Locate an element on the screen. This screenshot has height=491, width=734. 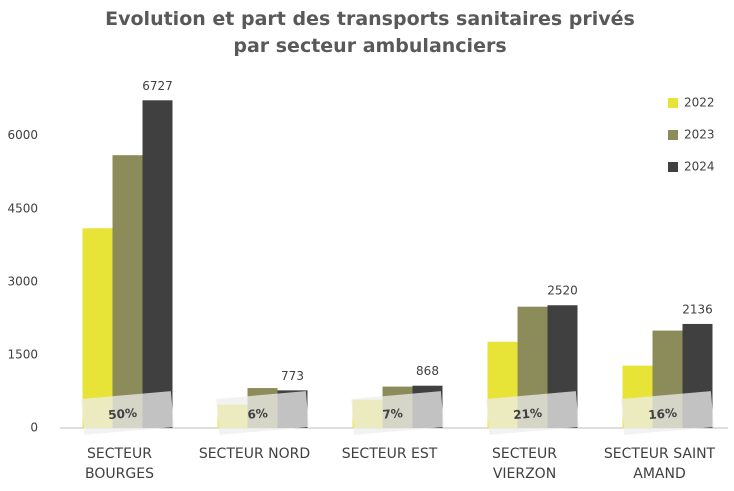
share-label: 7% is located at coordinates (393, 414).